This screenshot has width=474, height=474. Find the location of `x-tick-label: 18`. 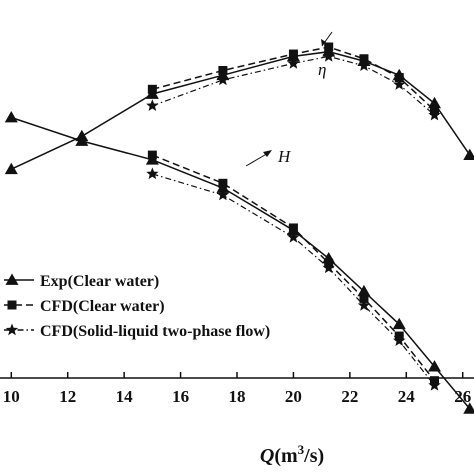

x-tick-label: 18 is located at coordinates (237, 396).